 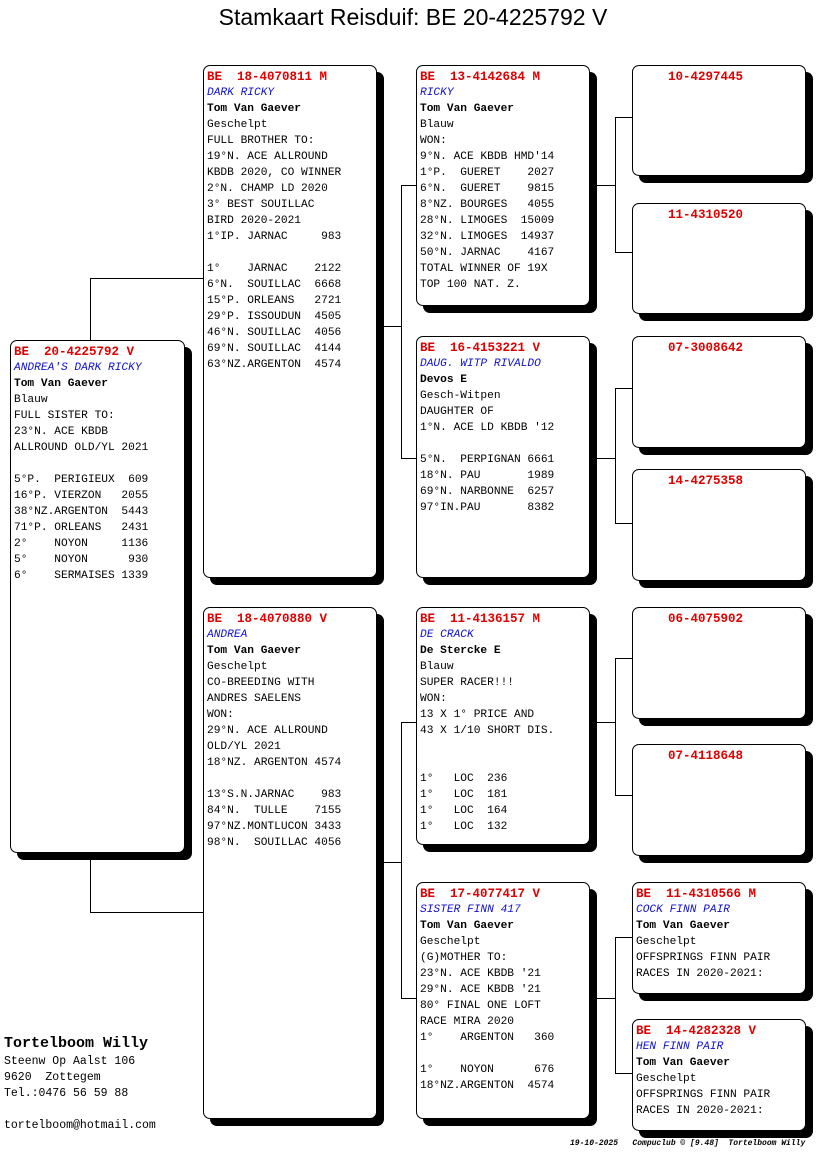 What do you see at coordinates (487, 237) in the screenshot?
I see `info-line: 32°N. LIMOGES 14937` at bounding box center [487, 237].